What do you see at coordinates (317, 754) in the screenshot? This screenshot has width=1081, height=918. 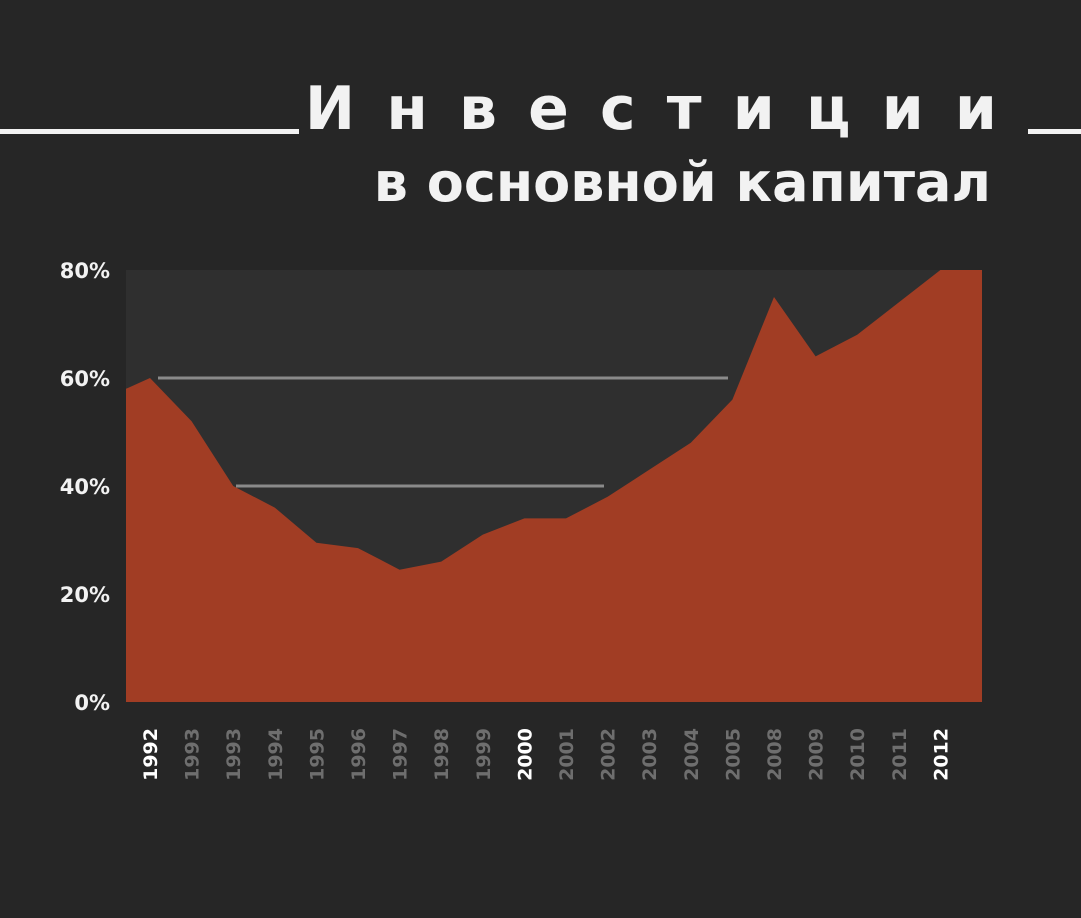 I see `x-tick-label: 1995` at bounding box center [317, 754].